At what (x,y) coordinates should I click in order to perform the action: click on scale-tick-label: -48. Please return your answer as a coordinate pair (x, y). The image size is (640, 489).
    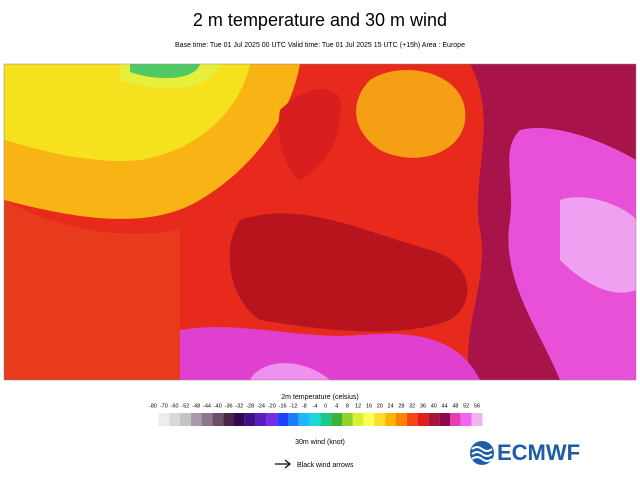
    Looking at the image, I should click on (196, 406).